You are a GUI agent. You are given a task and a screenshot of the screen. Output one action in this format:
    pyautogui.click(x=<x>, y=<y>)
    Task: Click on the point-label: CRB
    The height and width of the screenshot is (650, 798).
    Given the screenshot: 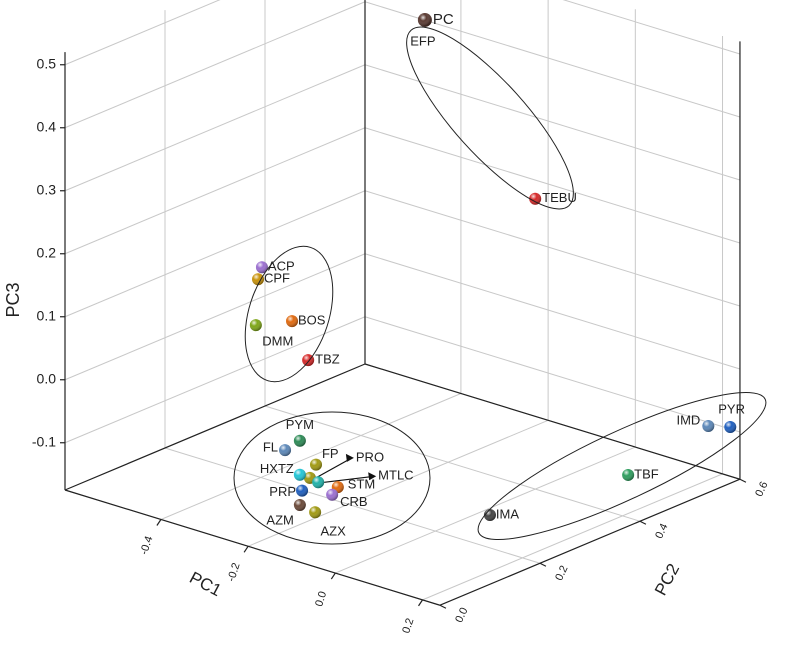 What is the action you would take?
    pyautogui.click(x=353, y=501)
    